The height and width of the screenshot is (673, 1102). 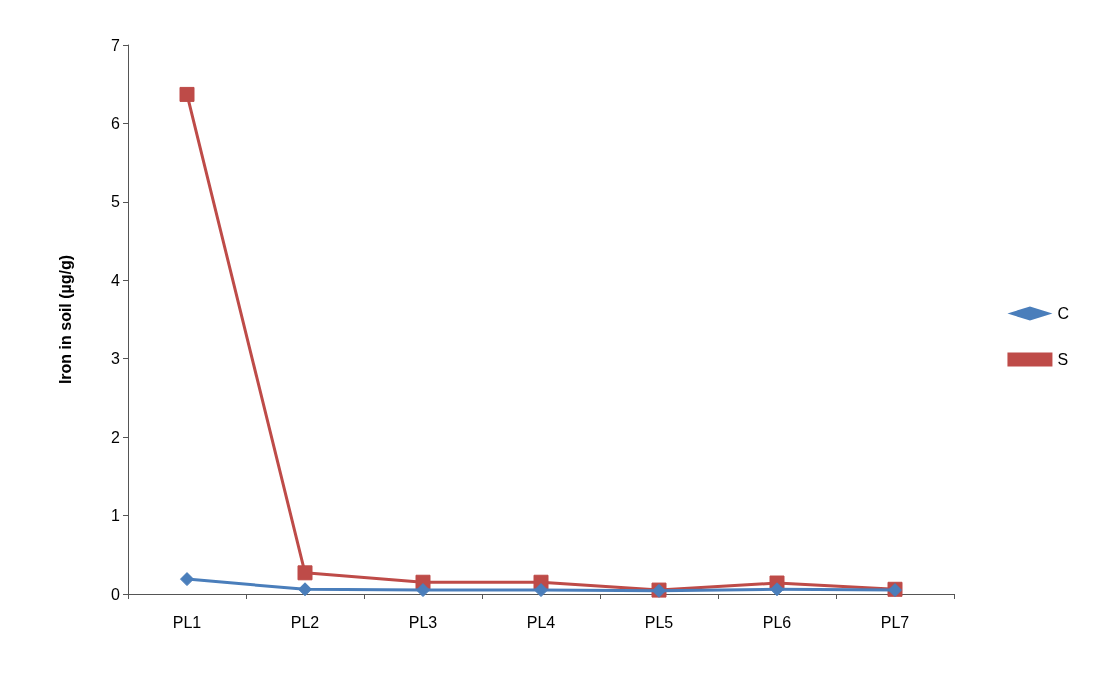 What do you see at coordinates (1063, 313) in the screenshot?
I see `legend-label: C` at bounding box center [1063, 313].